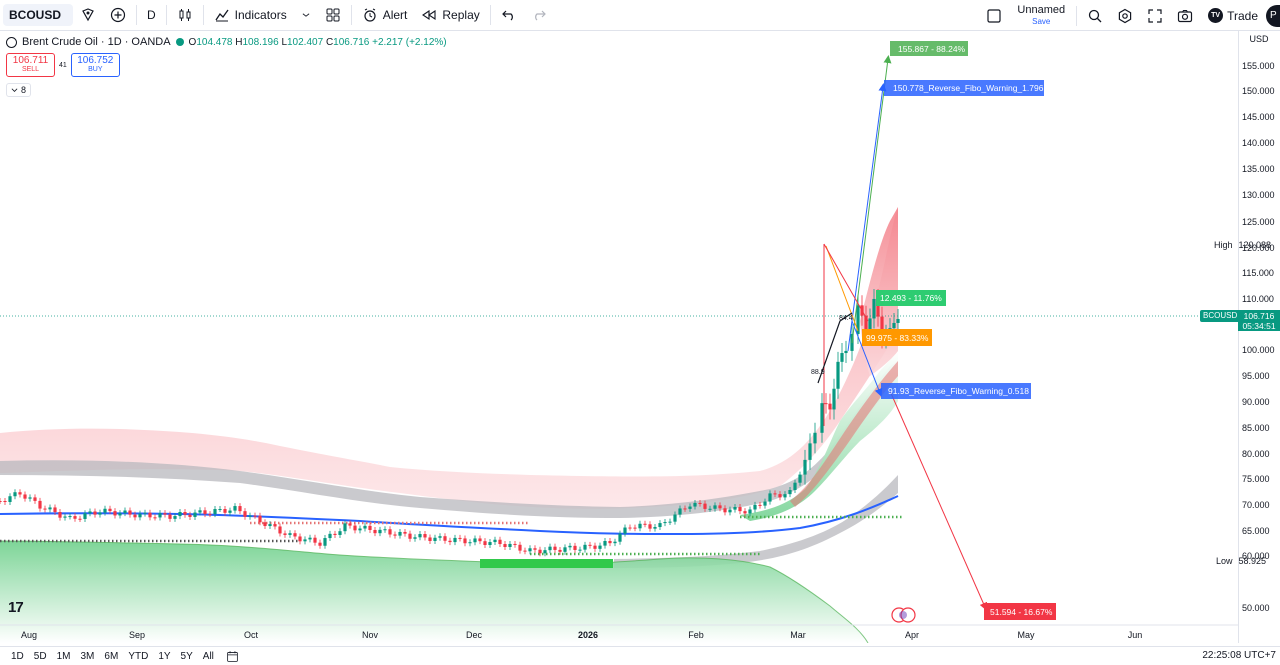  Describe the element at coordinates (1258, 273) in the screenshot. I see `price-tick-label: 115.000` at that location.